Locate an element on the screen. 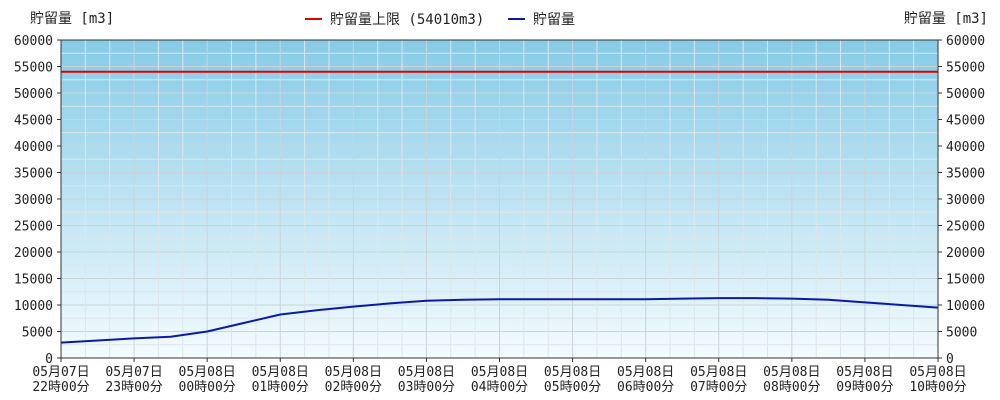  y-tick-label-left: 35000 is located at coordinates (33, 174).